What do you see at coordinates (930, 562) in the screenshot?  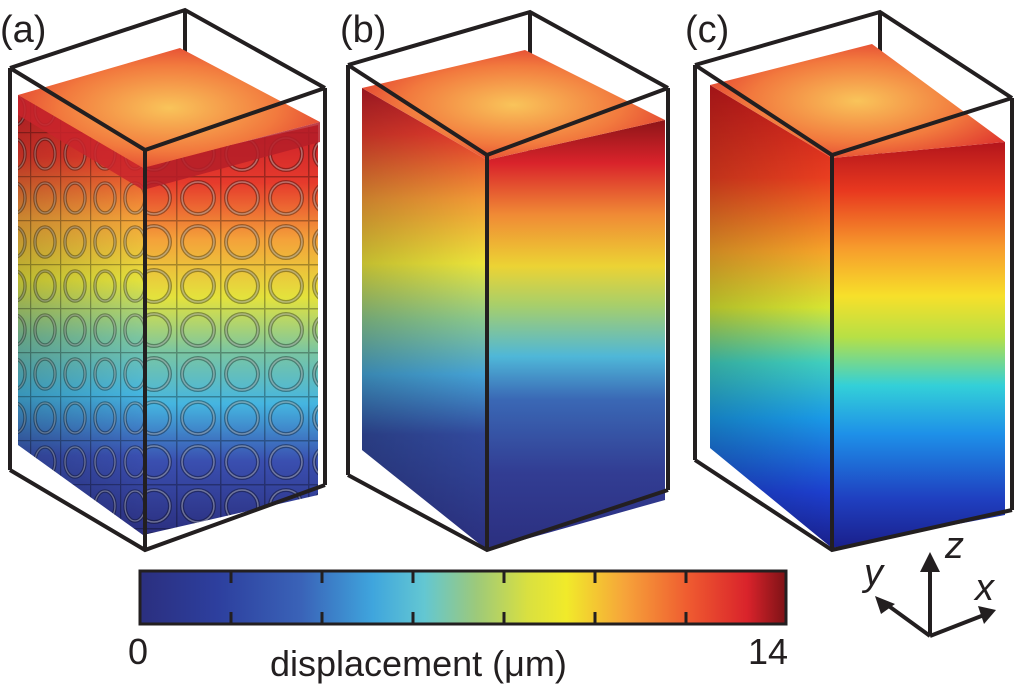 I see `z-axis-arrowhead` at bounding box center [930, 562].